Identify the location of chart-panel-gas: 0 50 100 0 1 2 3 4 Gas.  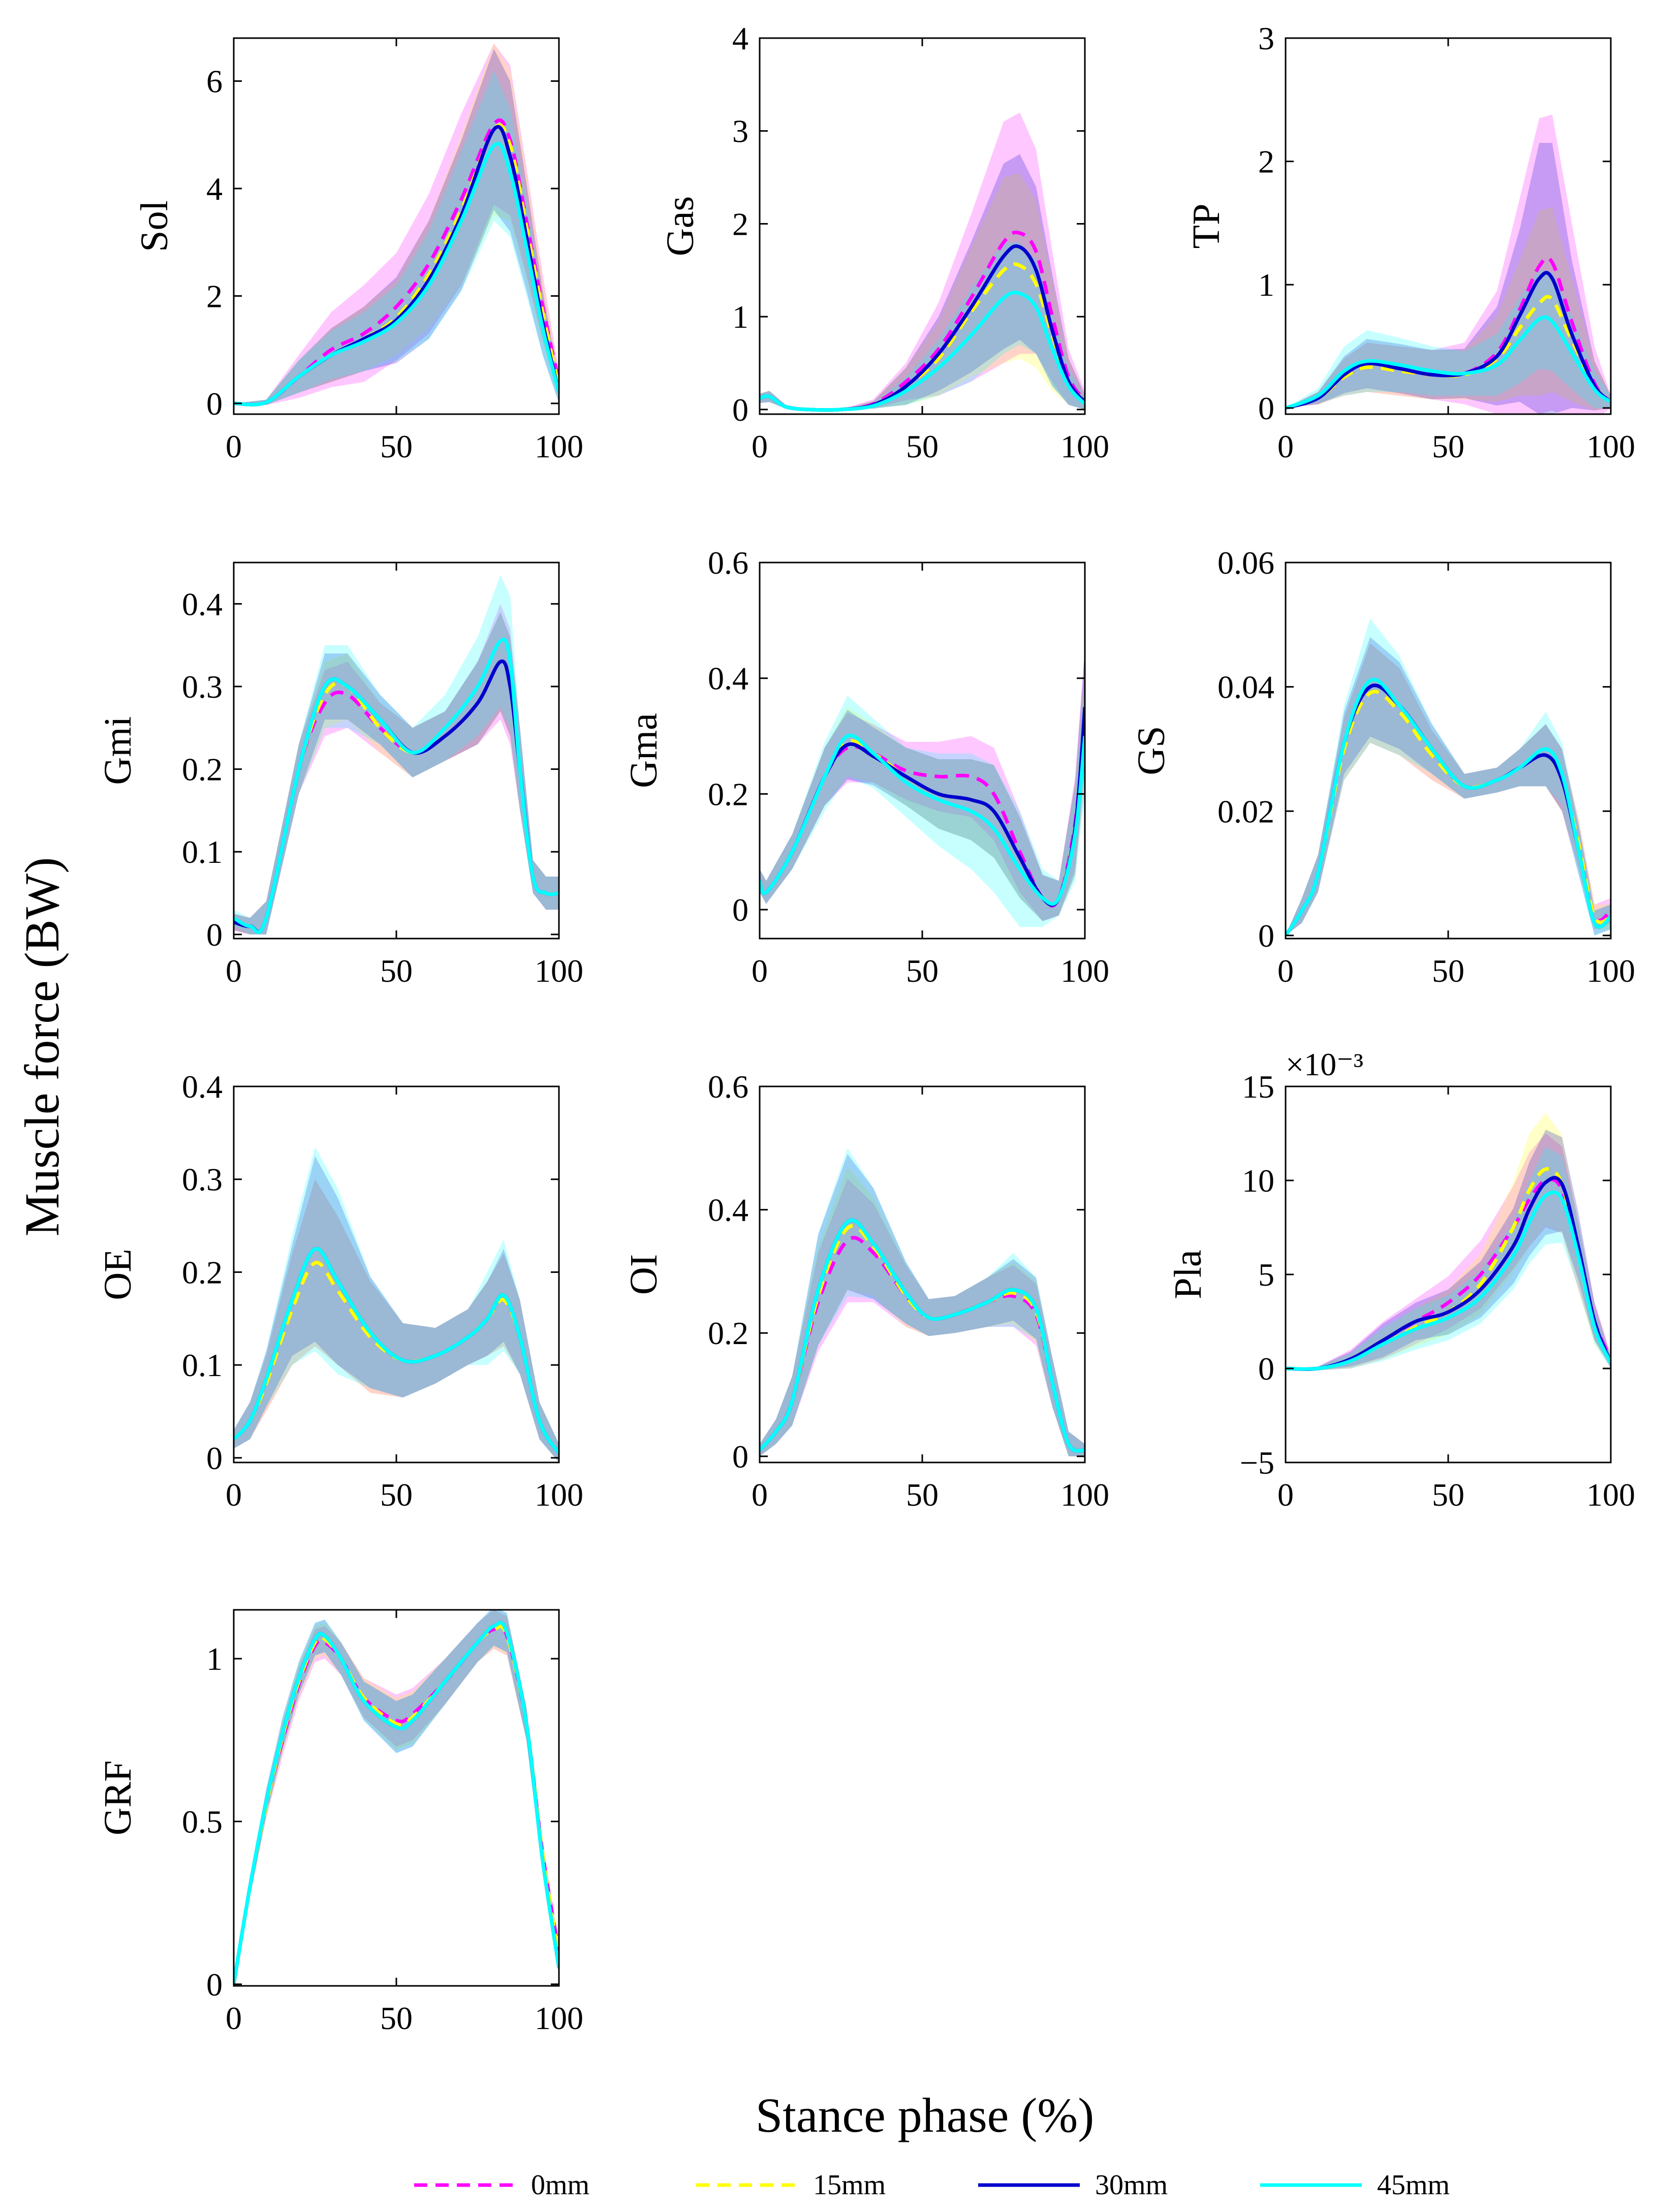
(884, 242).